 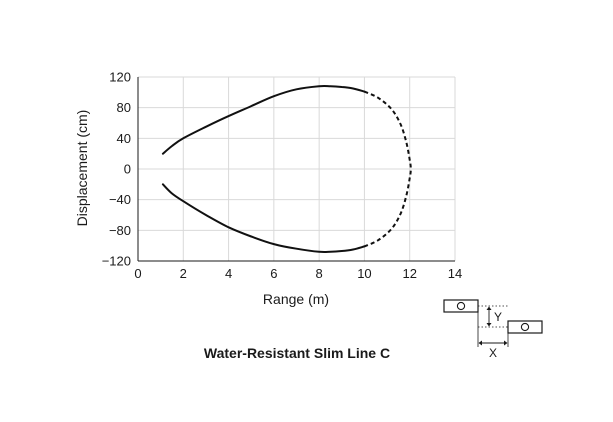 What do you see at coordinates (120, 77) in the screenshot?
I see `y-tick-label: 120` at bounding box center [120, 77].